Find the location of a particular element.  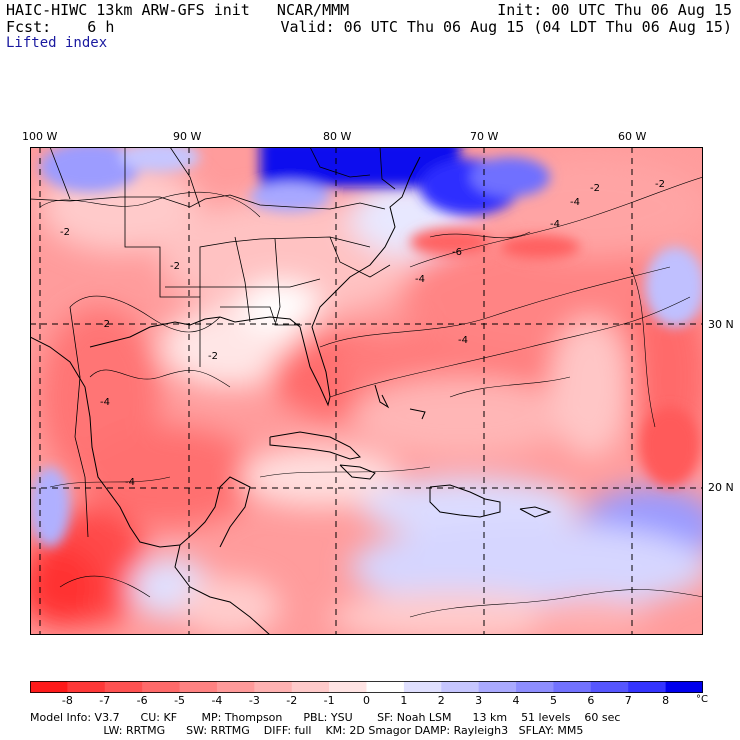

color-scale-tick-label: -3 is located at coordinates (254, 700).